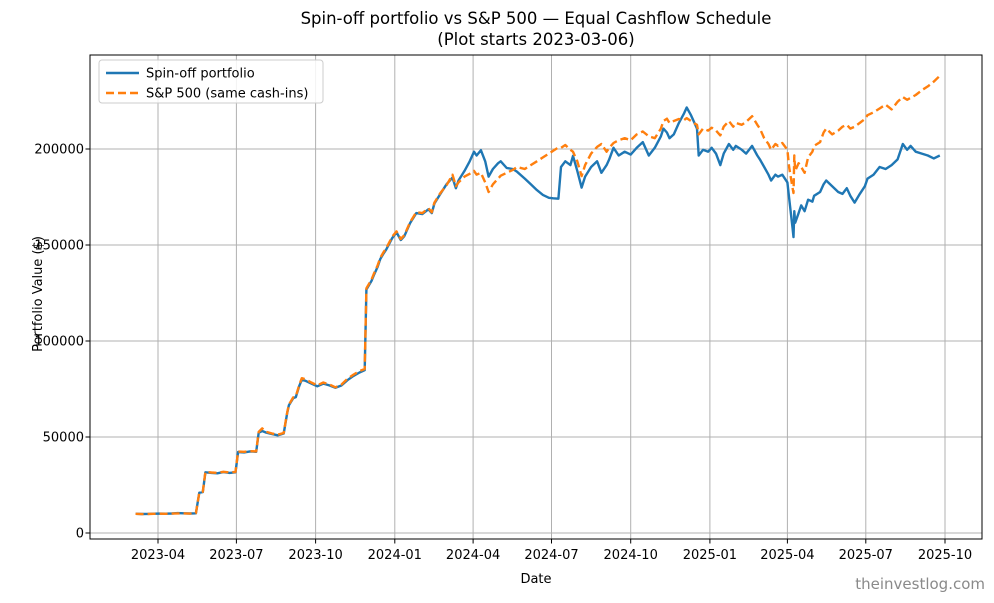 Image resolution: width=994 pixels, height=603 pixels. Describe the element at coordinates (315, 555) in the screenshot. I see `x-tick-label: 2023-10` at that location.